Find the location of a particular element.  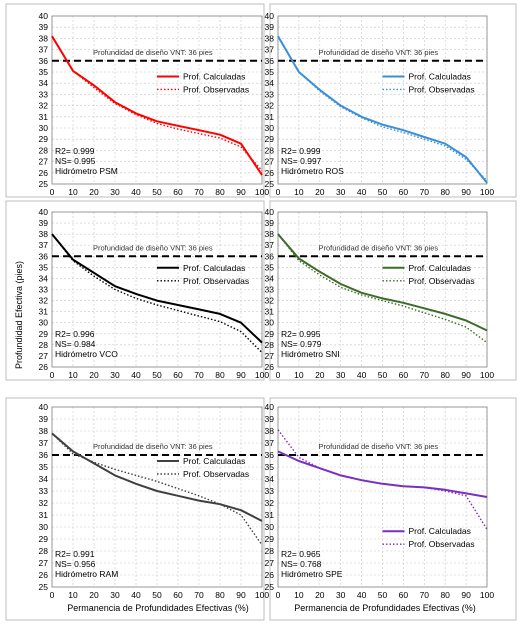

stat-label: R2= 0.965 is located at coordinates (301, 554).